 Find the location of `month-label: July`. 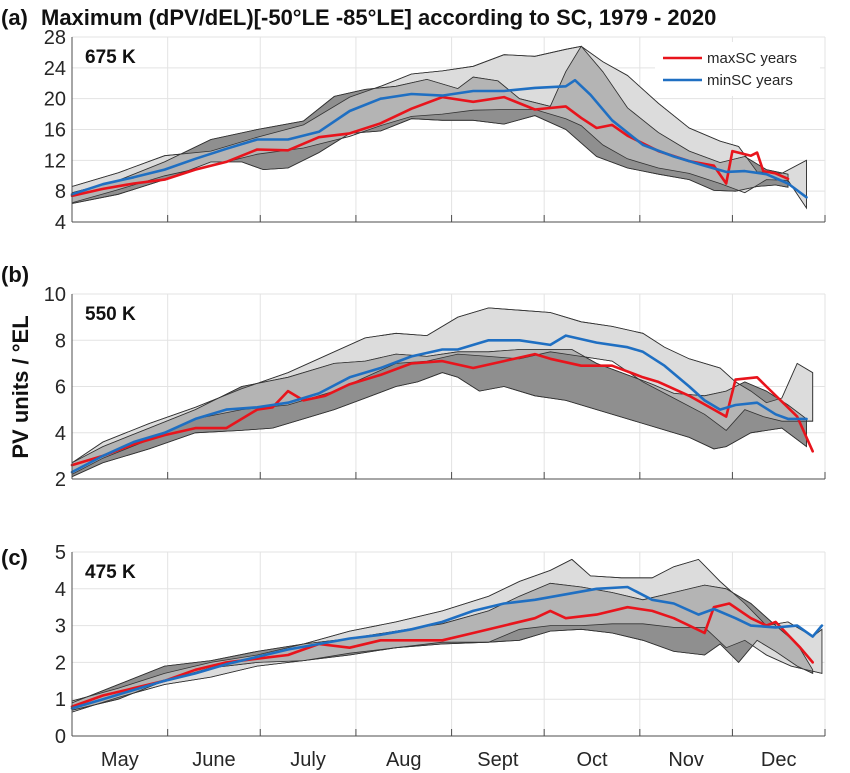

month-label: July is located at coordinates (308, 760).